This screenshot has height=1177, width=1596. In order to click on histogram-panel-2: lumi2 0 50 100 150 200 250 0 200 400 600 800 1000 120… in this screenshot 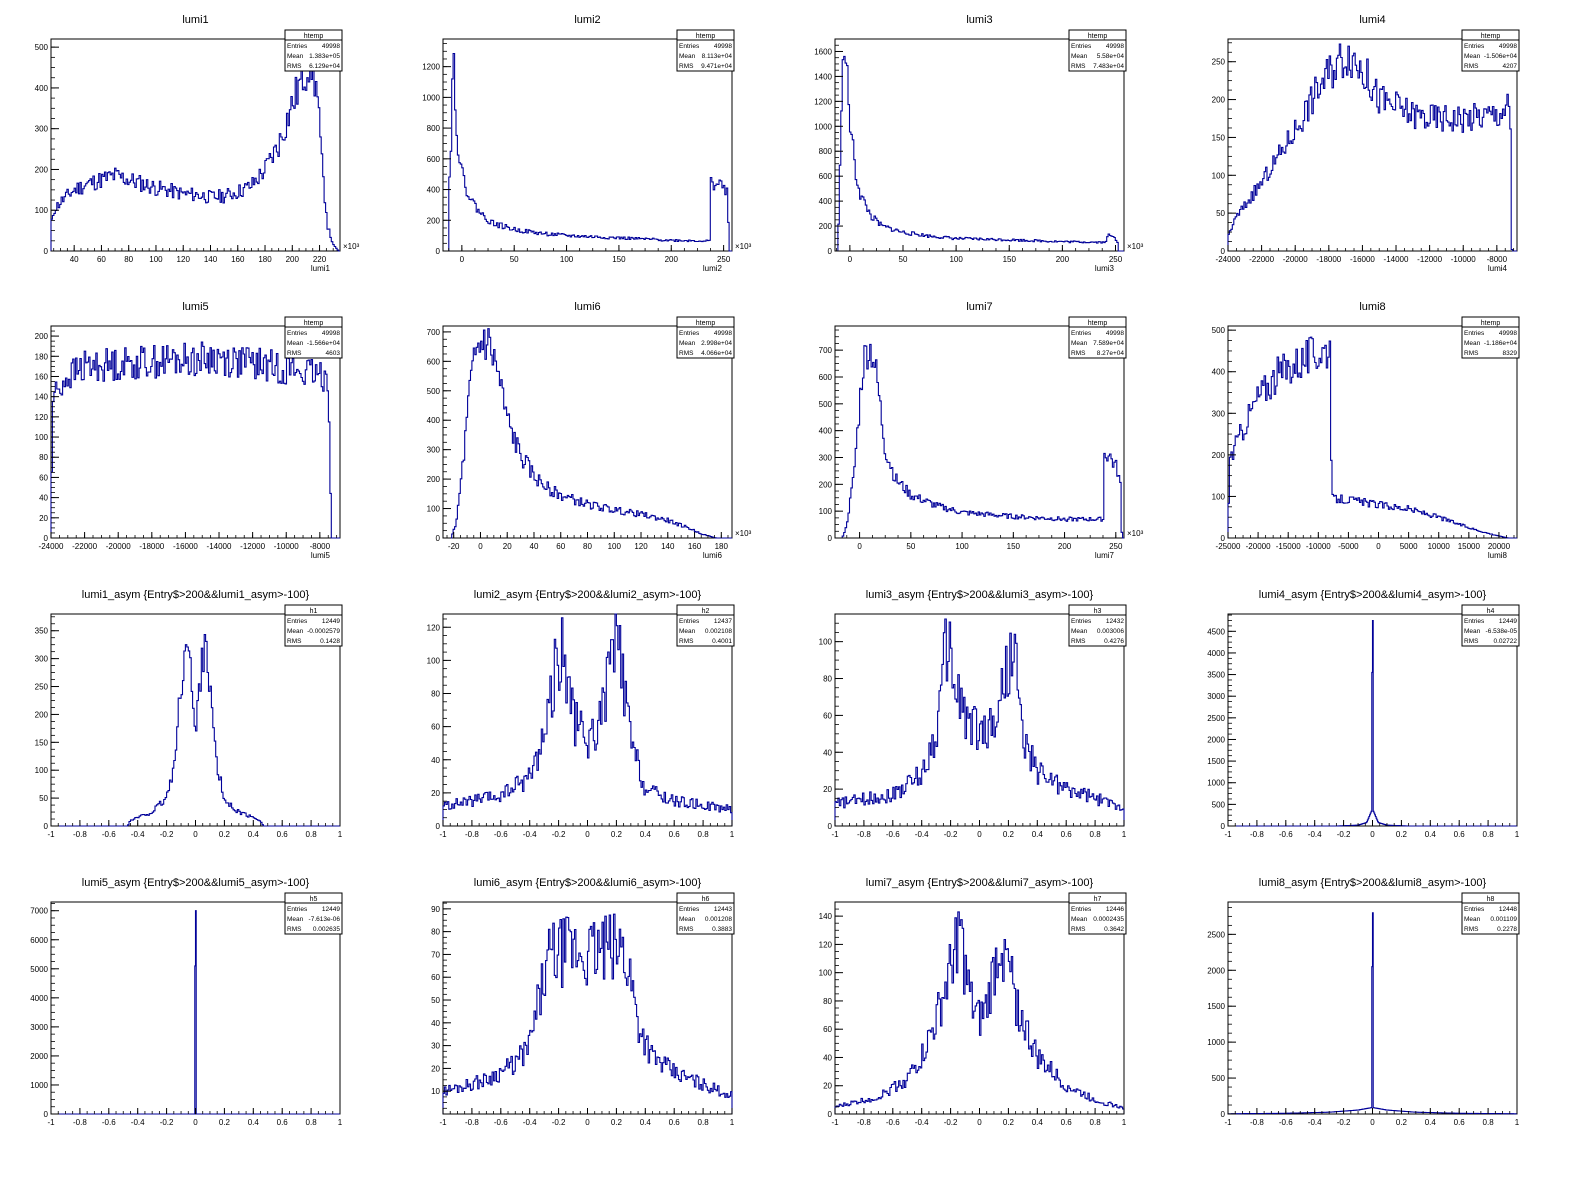, I will do `click(586, 143)`.